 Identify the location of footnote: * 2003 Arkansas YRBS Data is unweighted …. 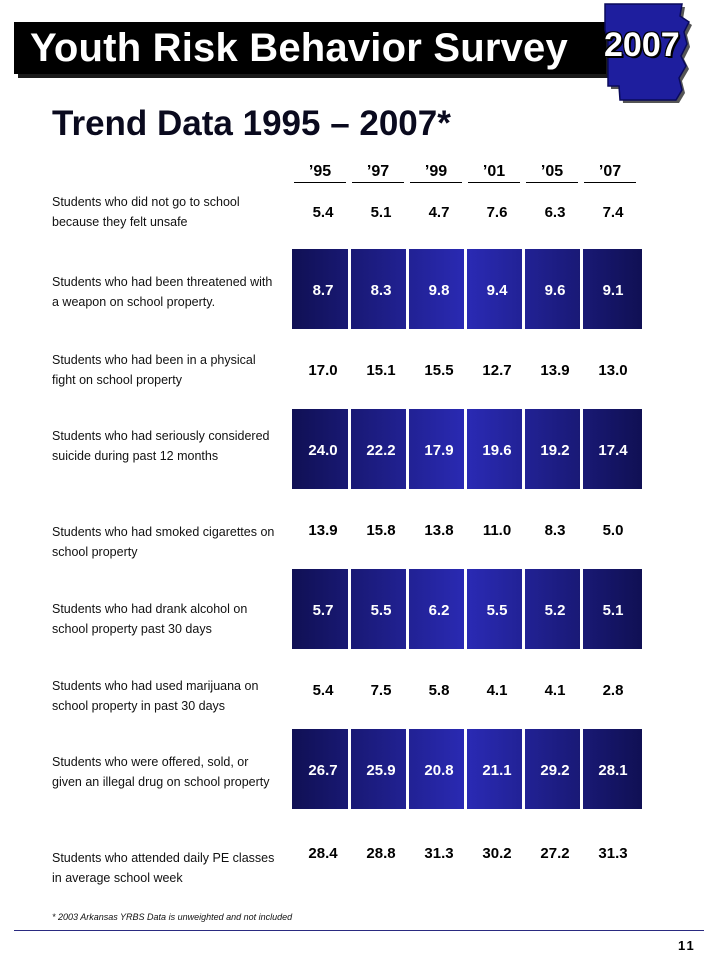
(172, 917).